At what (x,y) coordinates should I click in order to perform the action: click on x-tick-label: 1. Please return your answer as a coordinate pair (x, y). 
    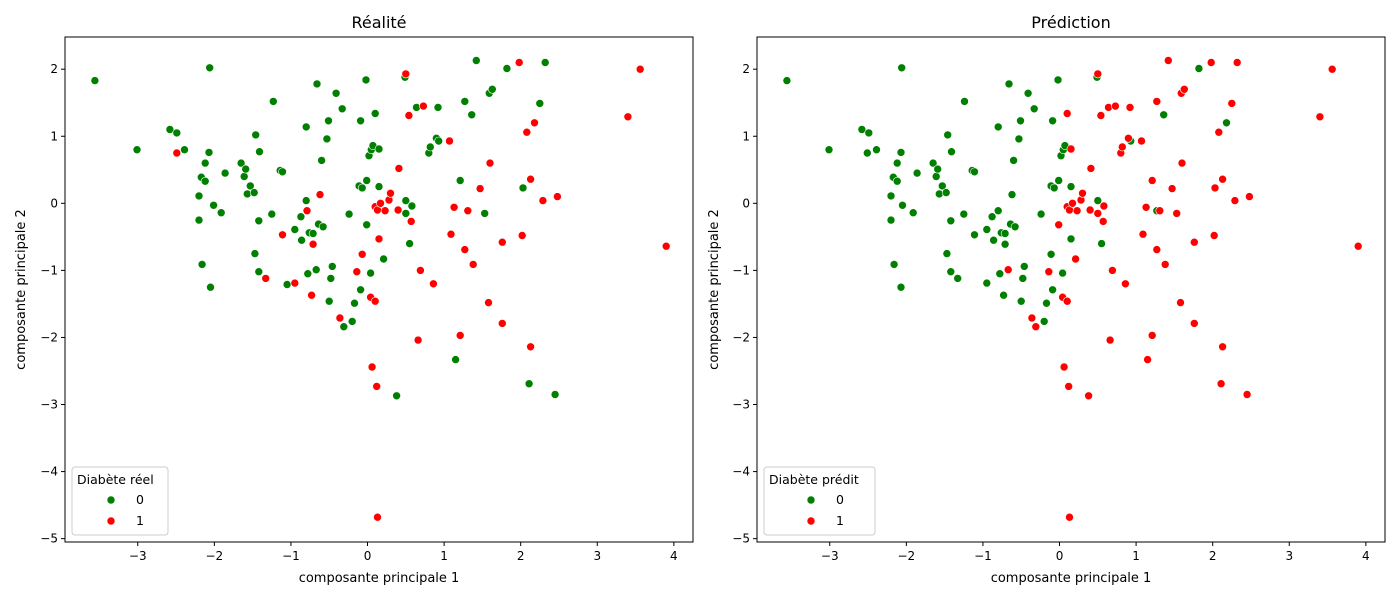
    Looking at the image, I should click on (444, 556).